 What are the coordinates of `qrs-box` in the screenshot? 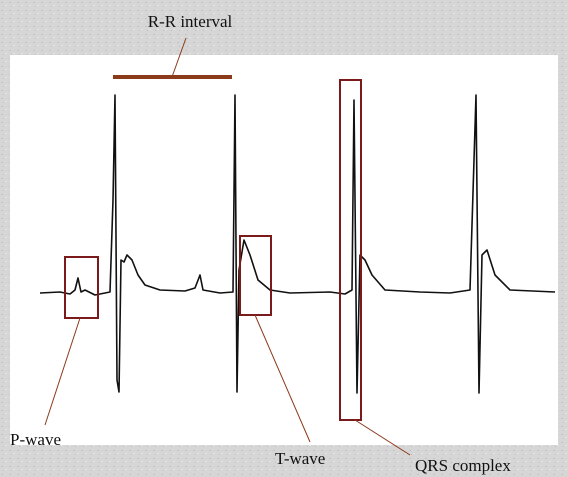 It's located at (350, 250).